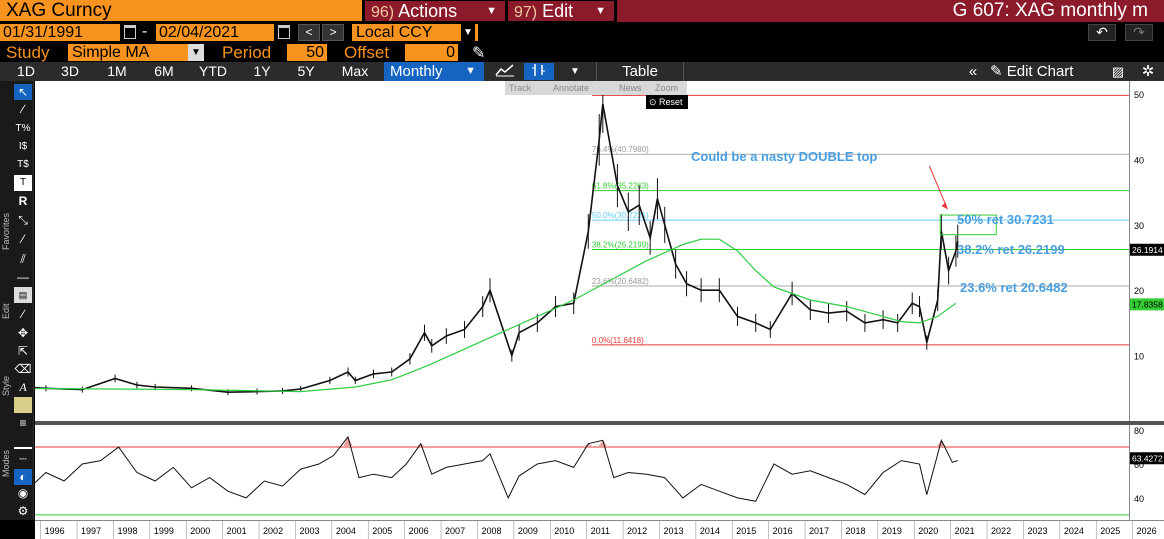  What do you see at coordinates (419, 531) in the screenshot?
I see `x-tick-label: 2006` at bounding box center [419, 531].